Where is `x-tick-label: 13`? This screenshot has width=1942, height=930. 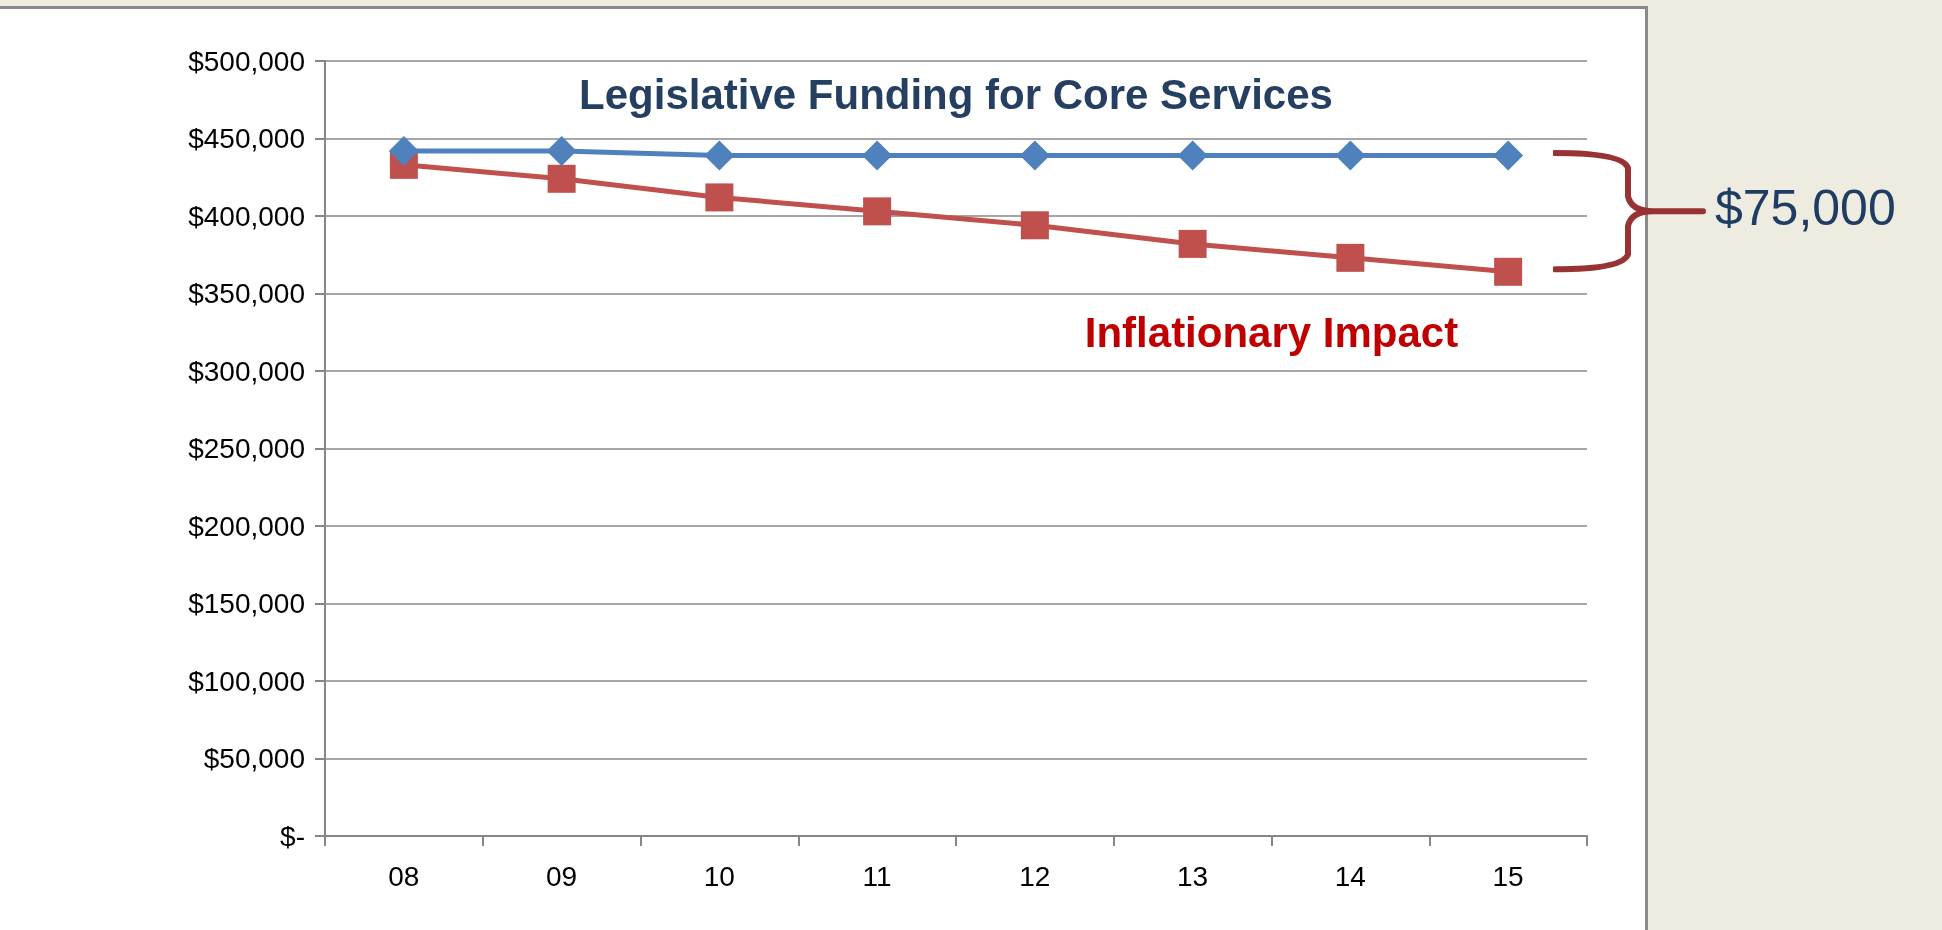 x-tick-label: 13 is located at coordinates (1193, 876).